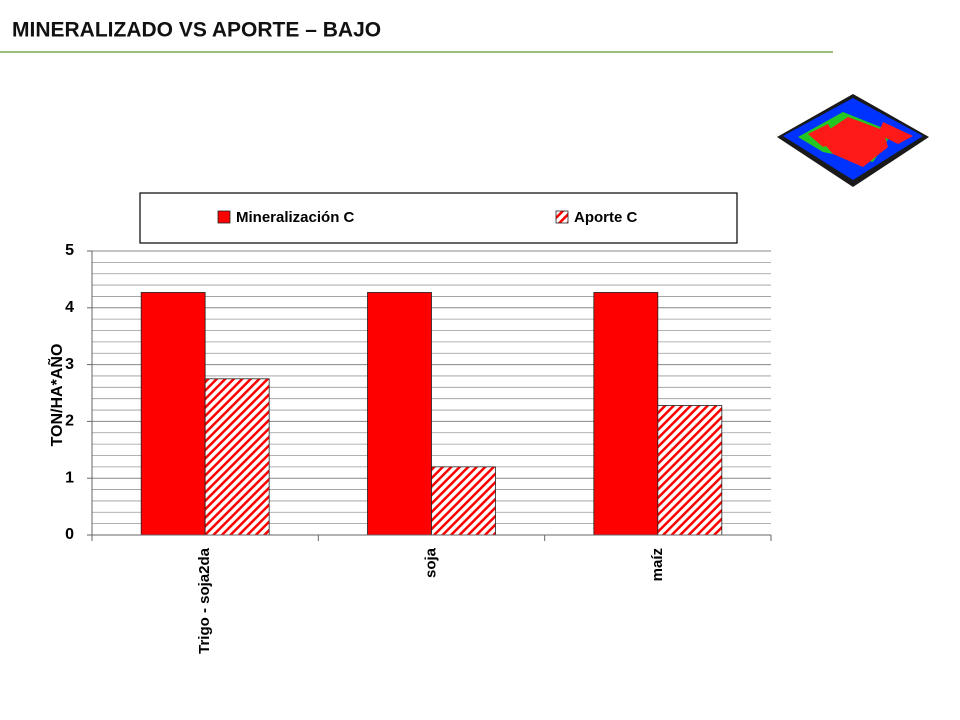 The height and width of the screenshot is (720, 960). I want to click on x-tick-label: soja, so click(430, 562).